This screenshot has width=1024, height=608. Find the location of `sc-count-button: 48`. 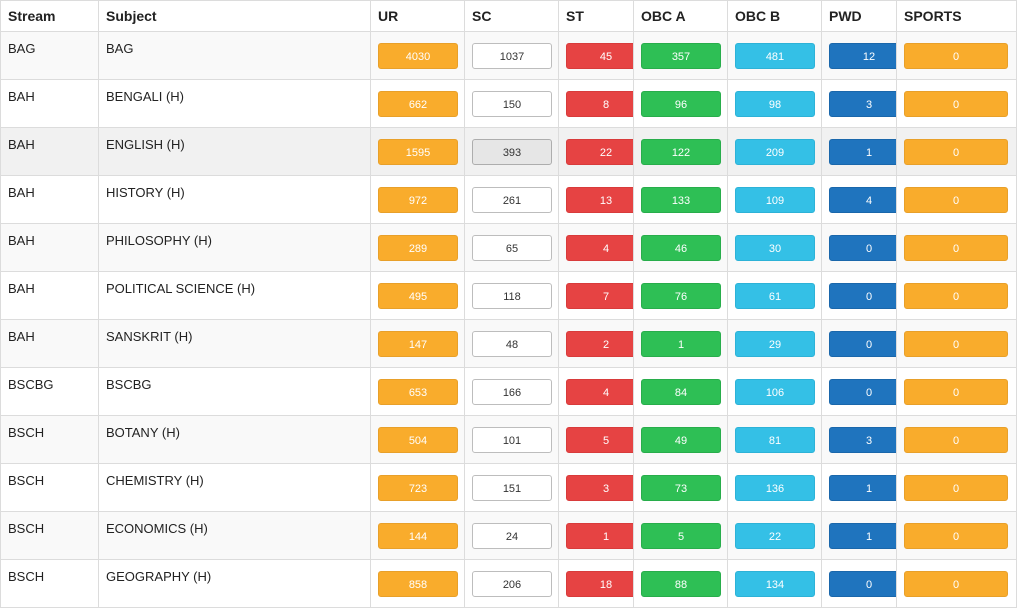

sc-count-button: 48 is located at coordinates (512, 343).